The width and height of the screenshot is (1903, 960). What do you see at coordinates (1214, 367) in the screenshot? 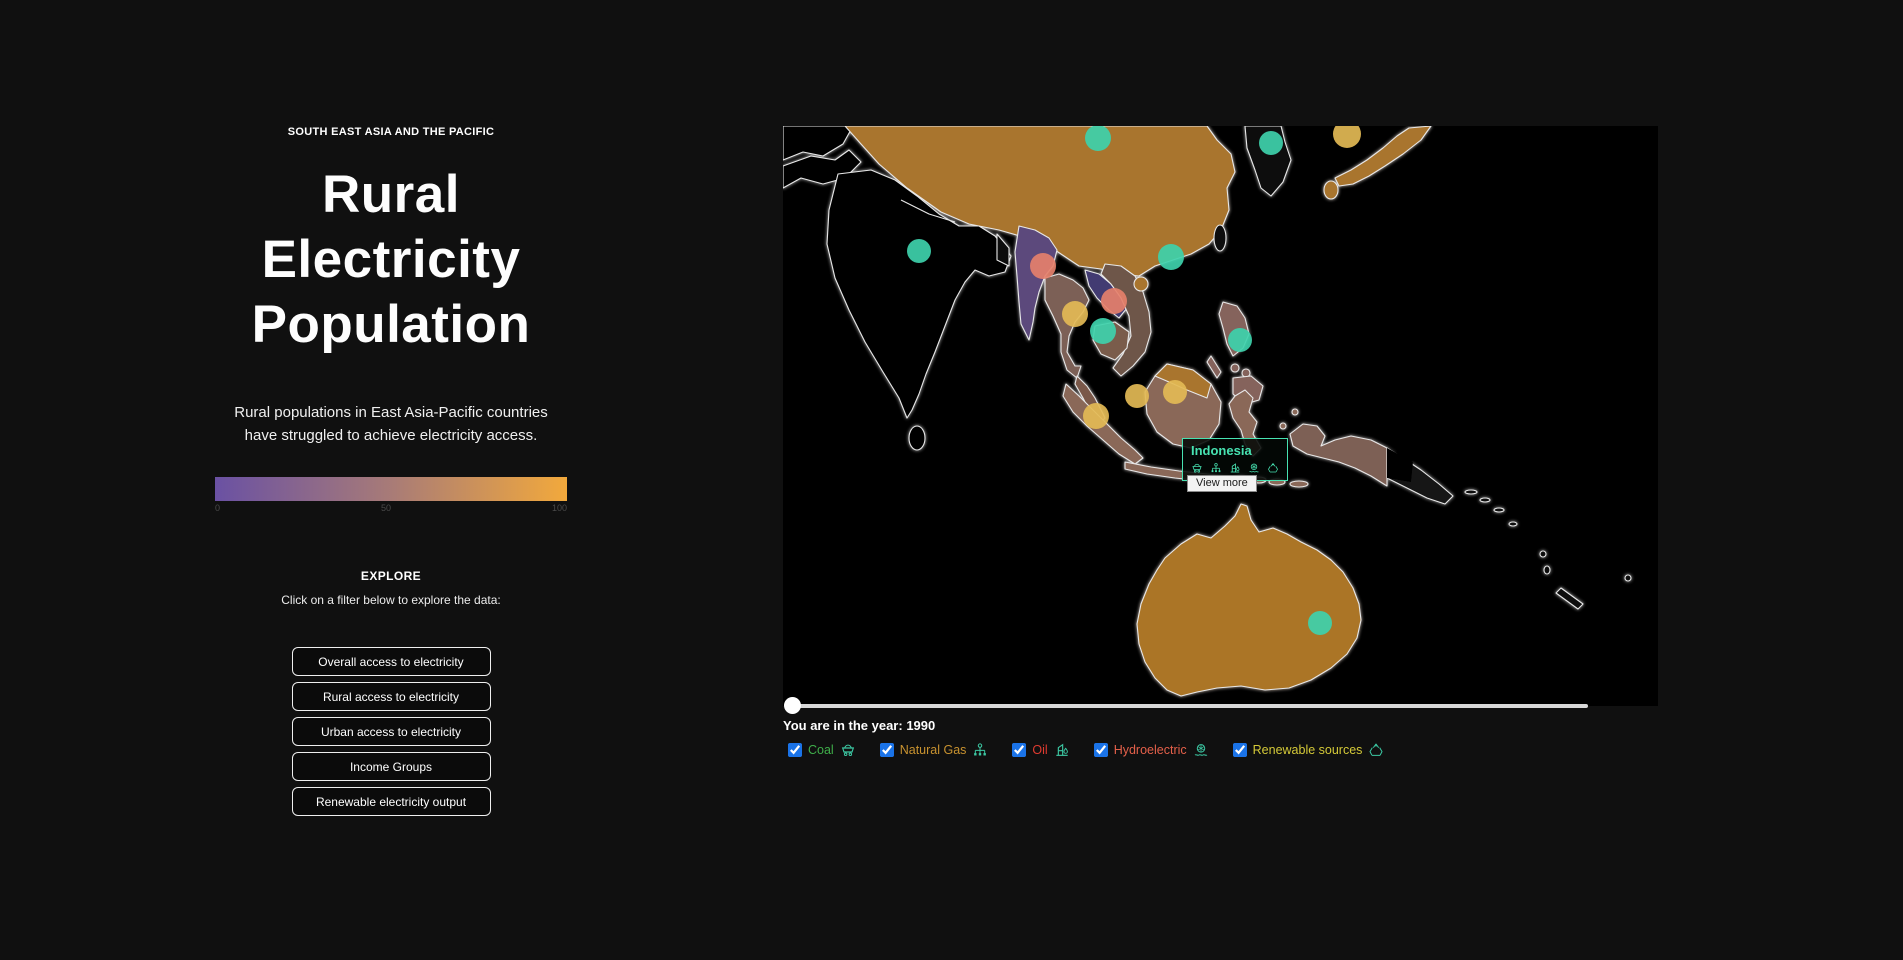
I see `country-philippines-palawan` at bounding box center [1214, 367].